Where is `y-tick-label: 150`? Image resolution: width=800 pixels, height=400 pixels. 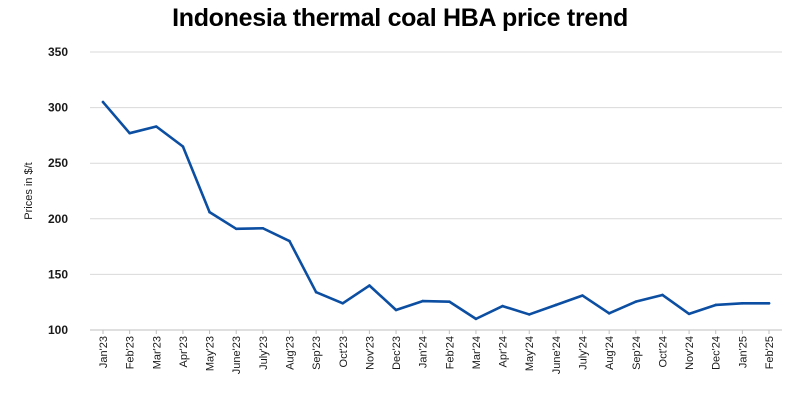 y-tick-label: 150 is located at coordinates (58, 274).